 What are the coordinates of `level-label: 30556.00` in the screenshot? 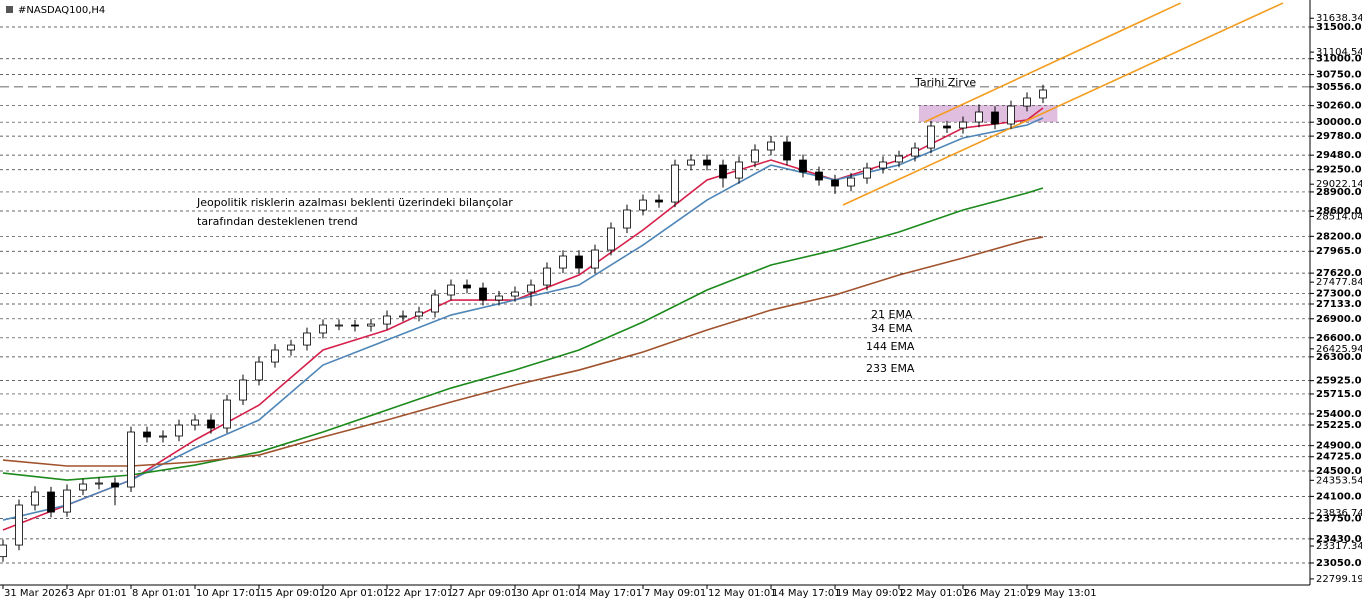 It's located at (1339, 87).